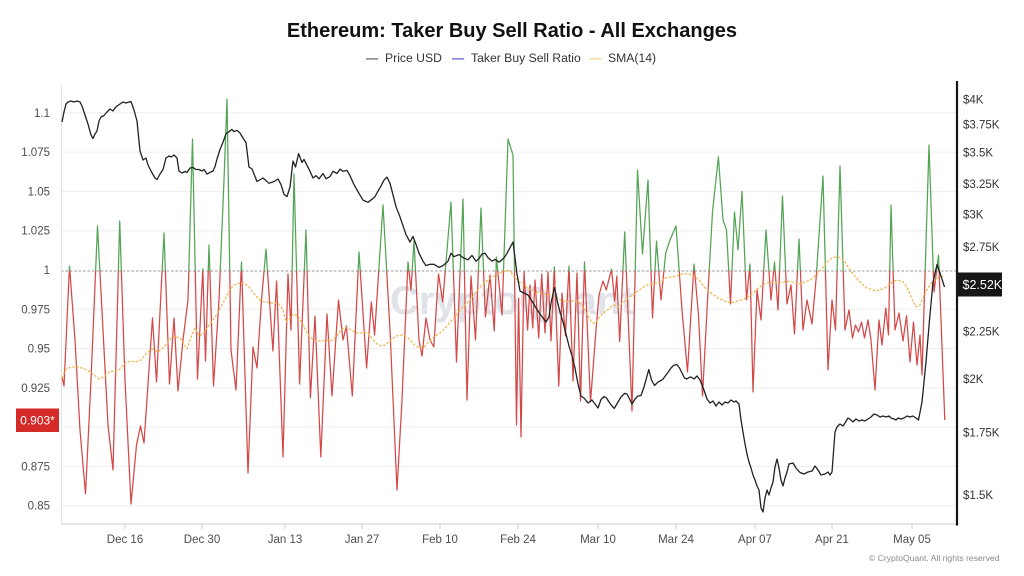  I want to click on svg-text: Apr 21, so click(832, 540).